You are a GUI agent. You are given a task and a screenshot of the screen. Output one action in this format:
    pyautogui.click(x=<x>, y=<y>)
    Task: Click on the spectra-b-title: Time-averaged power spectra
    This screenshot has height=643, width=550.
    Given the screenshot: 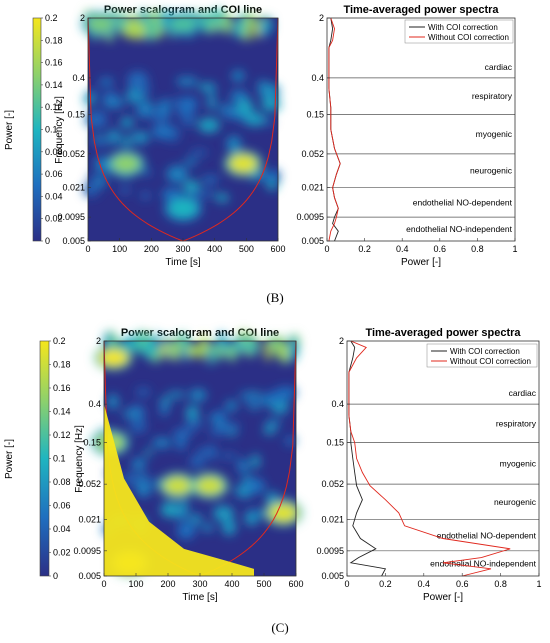 What is the action you would take?
    pyautogui.click(x=421, y=10)
    